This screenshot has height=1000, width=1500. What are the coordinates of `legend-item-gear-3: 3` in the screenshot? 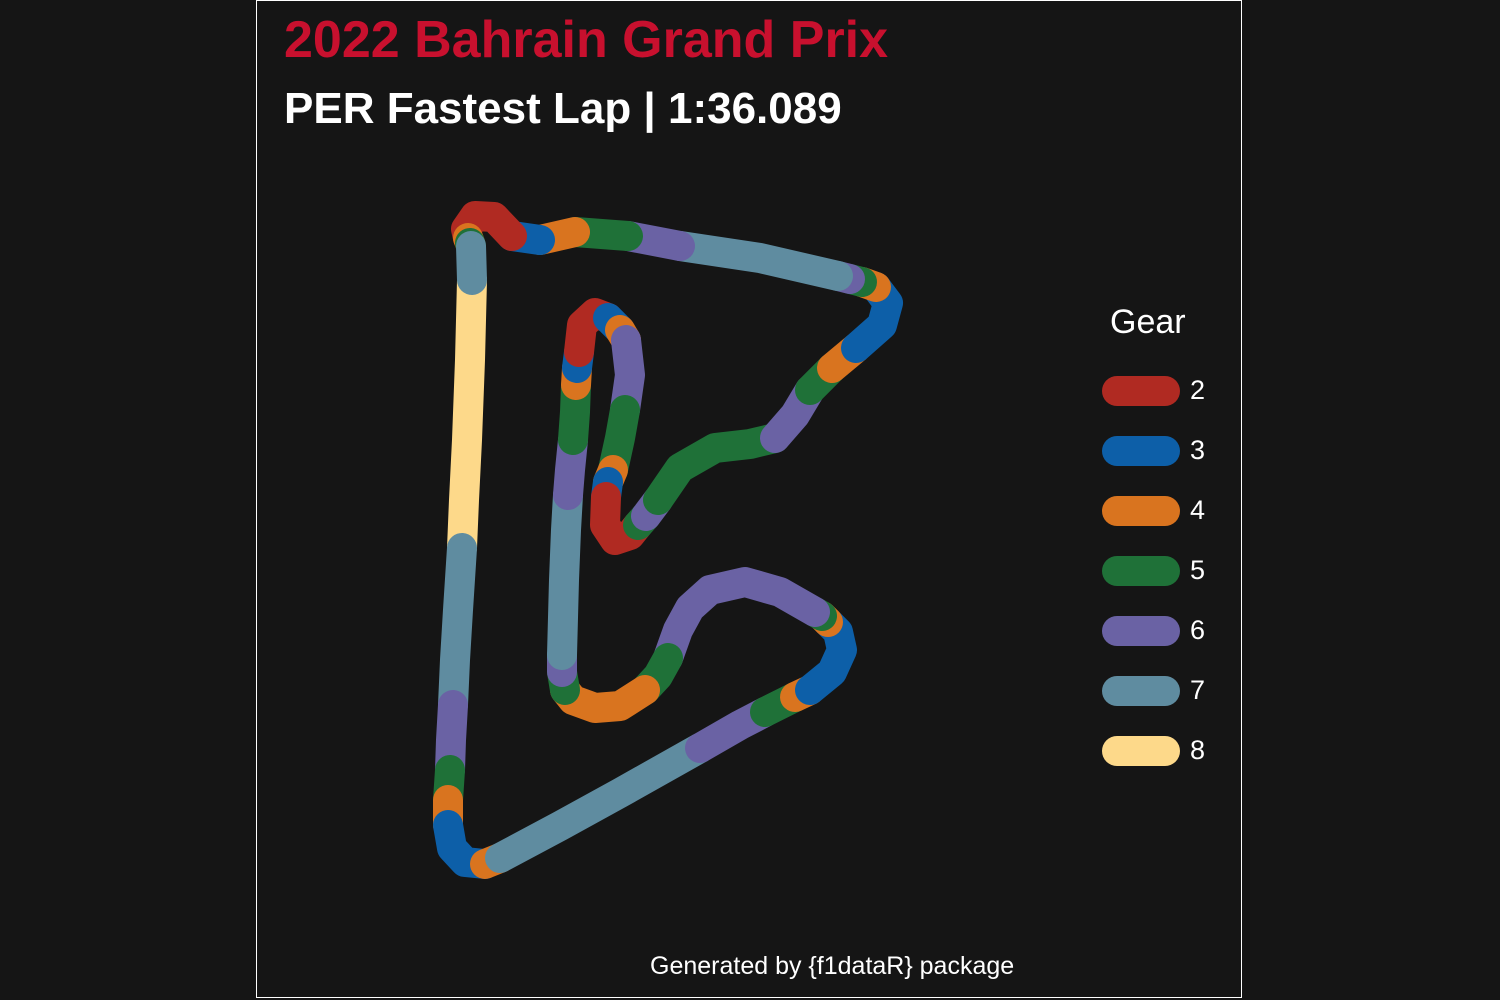 It's located at (1165, 450).